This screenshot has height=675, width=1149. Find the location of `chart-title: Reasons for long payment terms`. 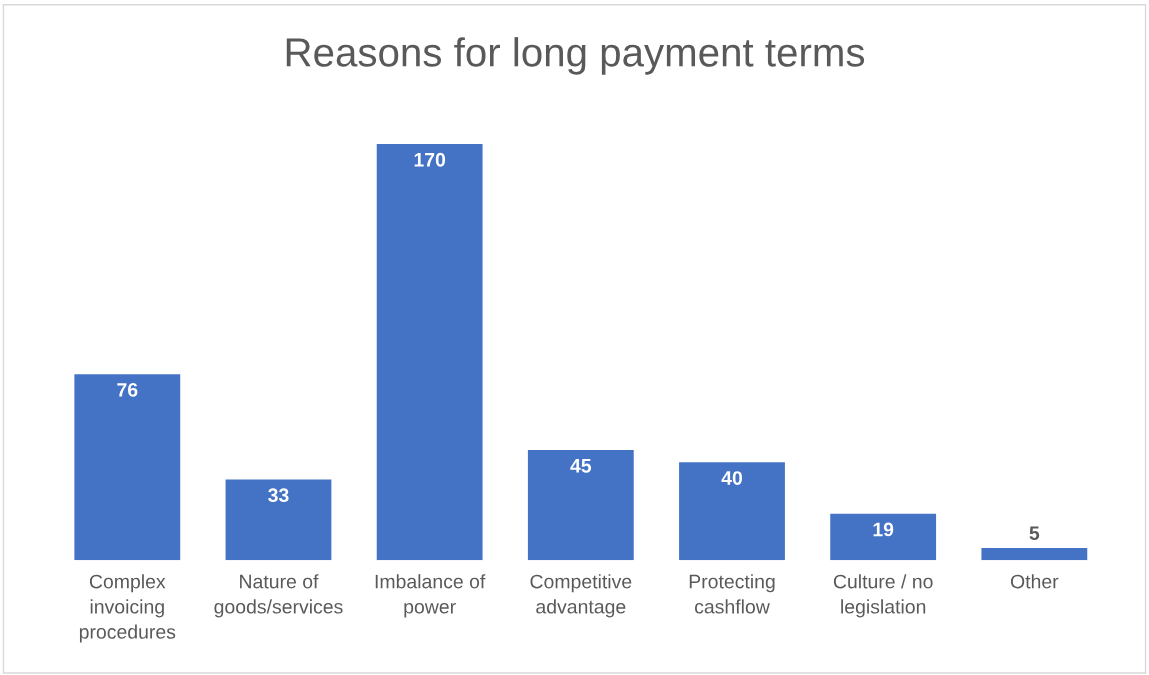

chart-title: Reasons for long payment terms is located at coordinates (575, 56).